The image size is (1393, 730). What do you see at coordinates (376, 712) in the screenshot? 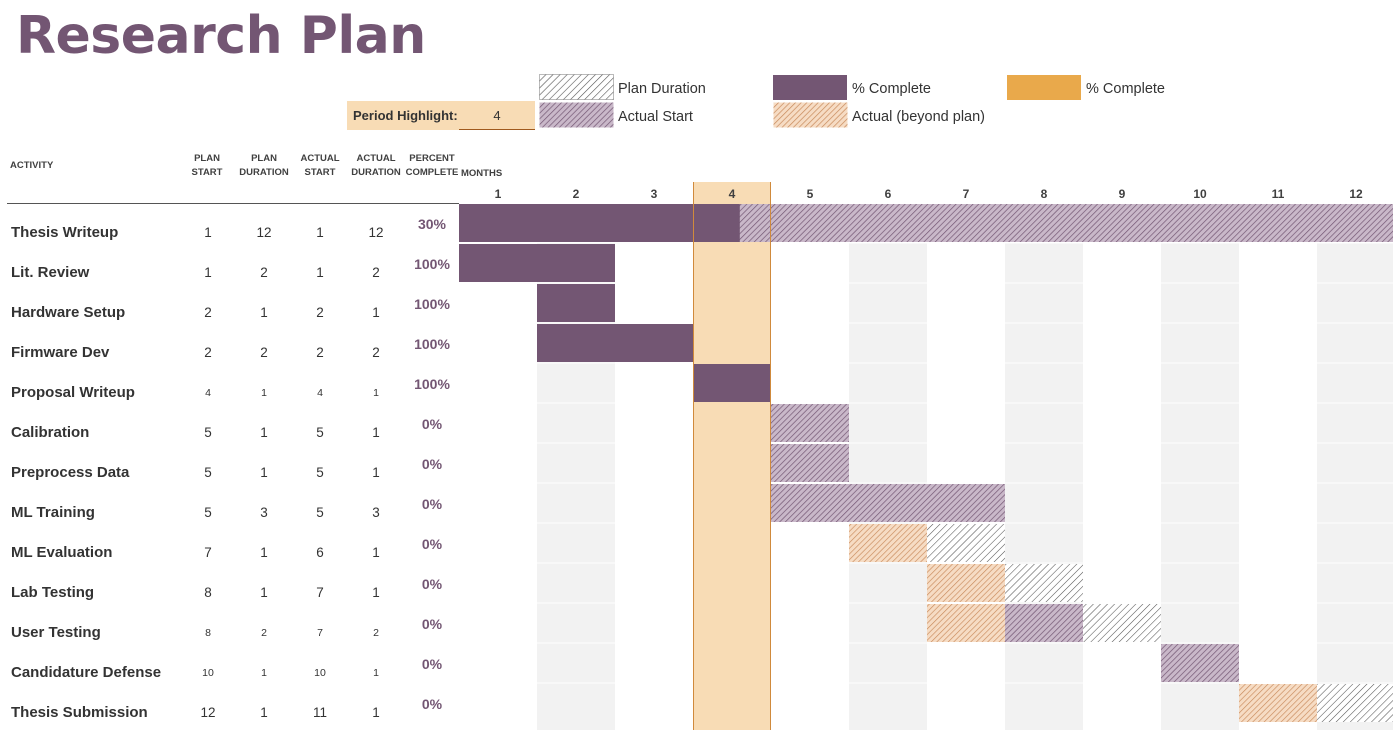
I see `actual-duration-thesis-submission: 1` at bounding box center [376, 712].